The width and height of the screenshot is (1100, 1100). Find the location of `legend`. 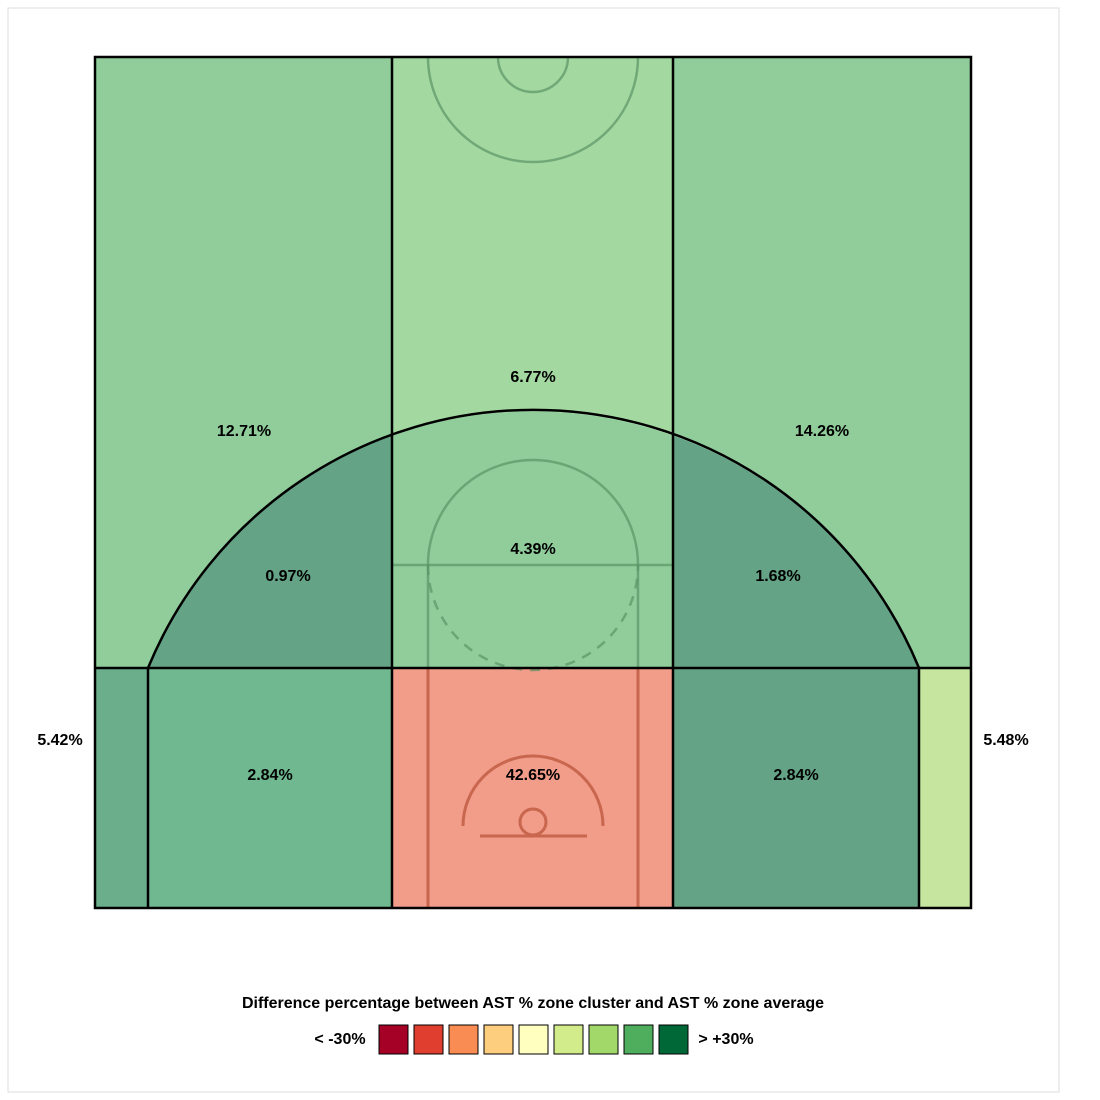

legend is located at coordinates (533, 1039).